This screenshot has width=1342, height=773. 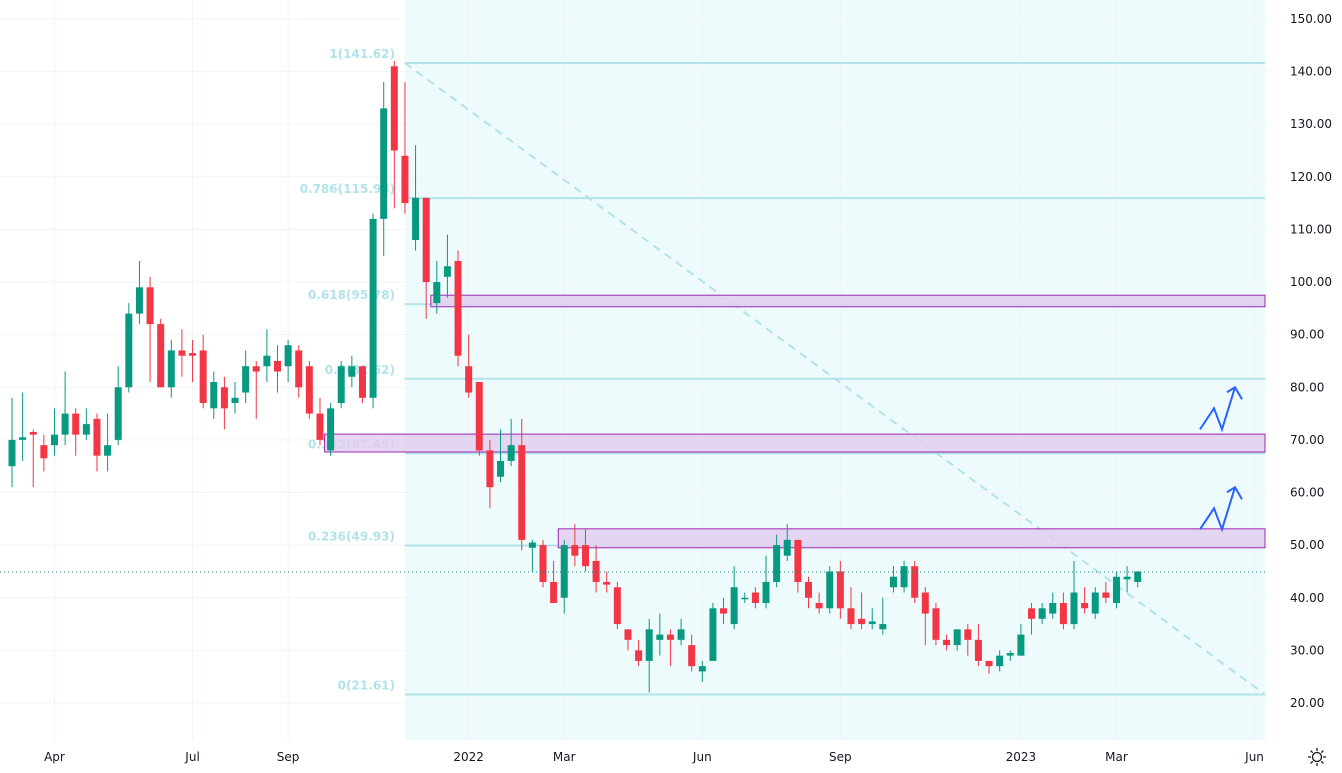 I want to click on price-axis-label: 90.00, so click(x=1307, y=335).